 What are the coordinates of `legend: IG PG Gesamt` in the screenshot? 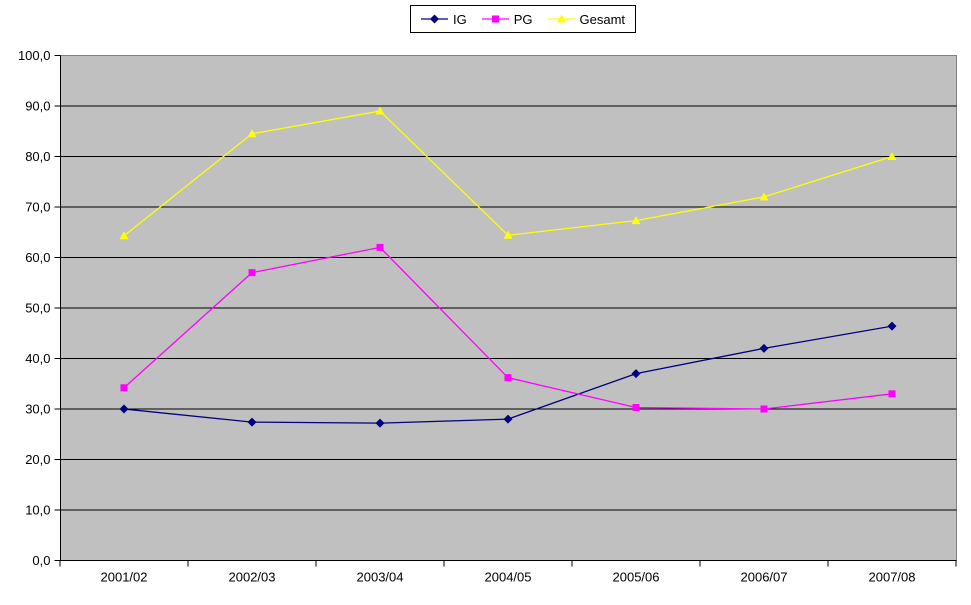 It's located at (523, 19).